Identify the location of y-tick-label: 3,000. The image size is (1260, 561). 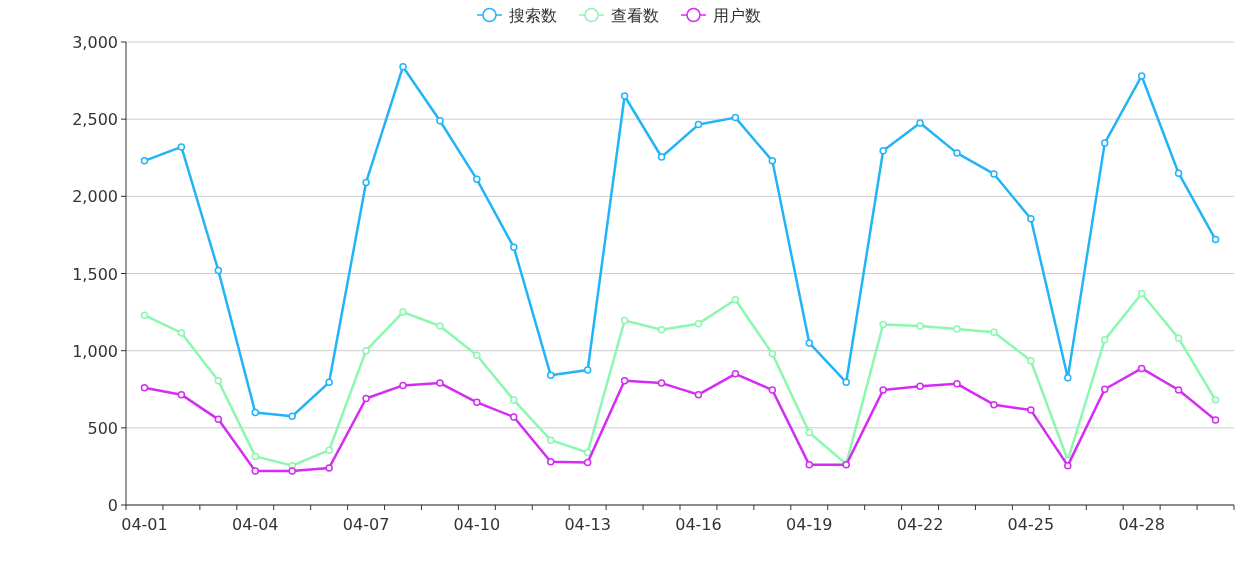
(95, 42).